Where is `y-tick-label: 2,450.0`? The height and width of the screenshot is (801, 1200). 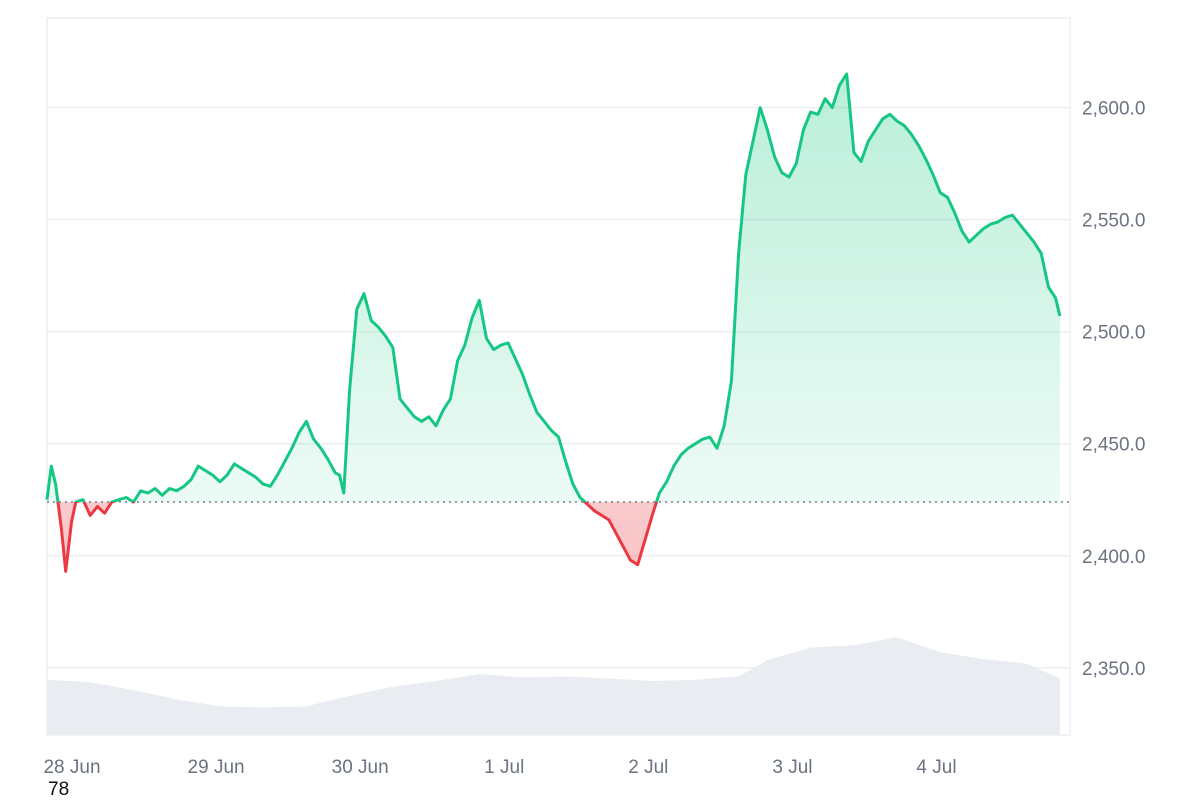 y-tick-label: 2,450.0 is located at coordinates (1113, 445).